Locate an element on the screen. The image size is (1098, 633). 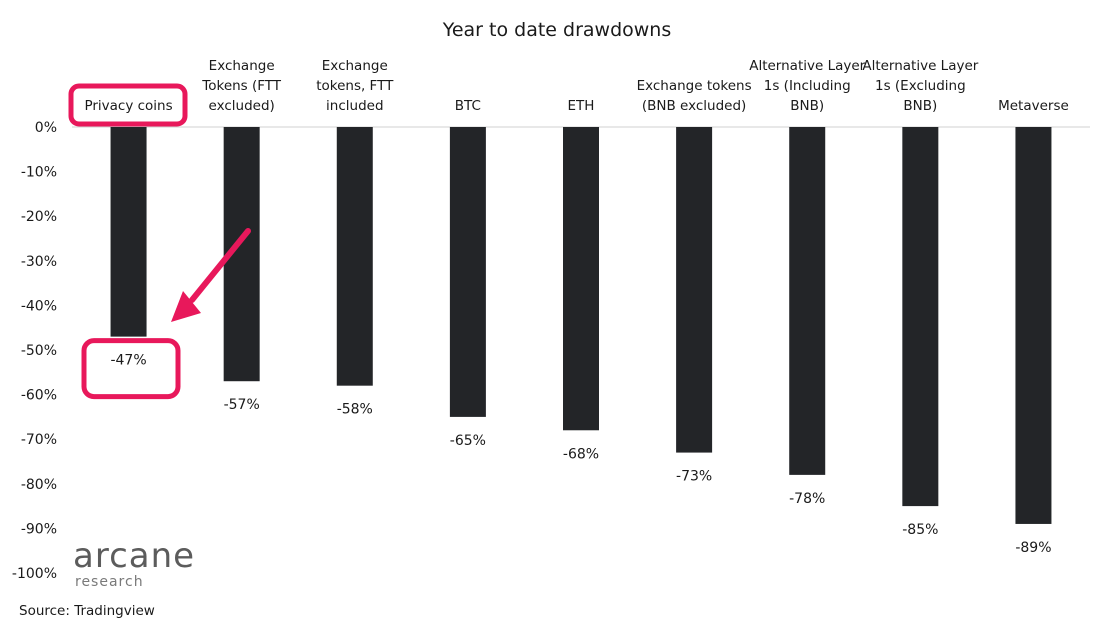
chart-title: Year to date drawdowns is located at coordinates (556, 30).